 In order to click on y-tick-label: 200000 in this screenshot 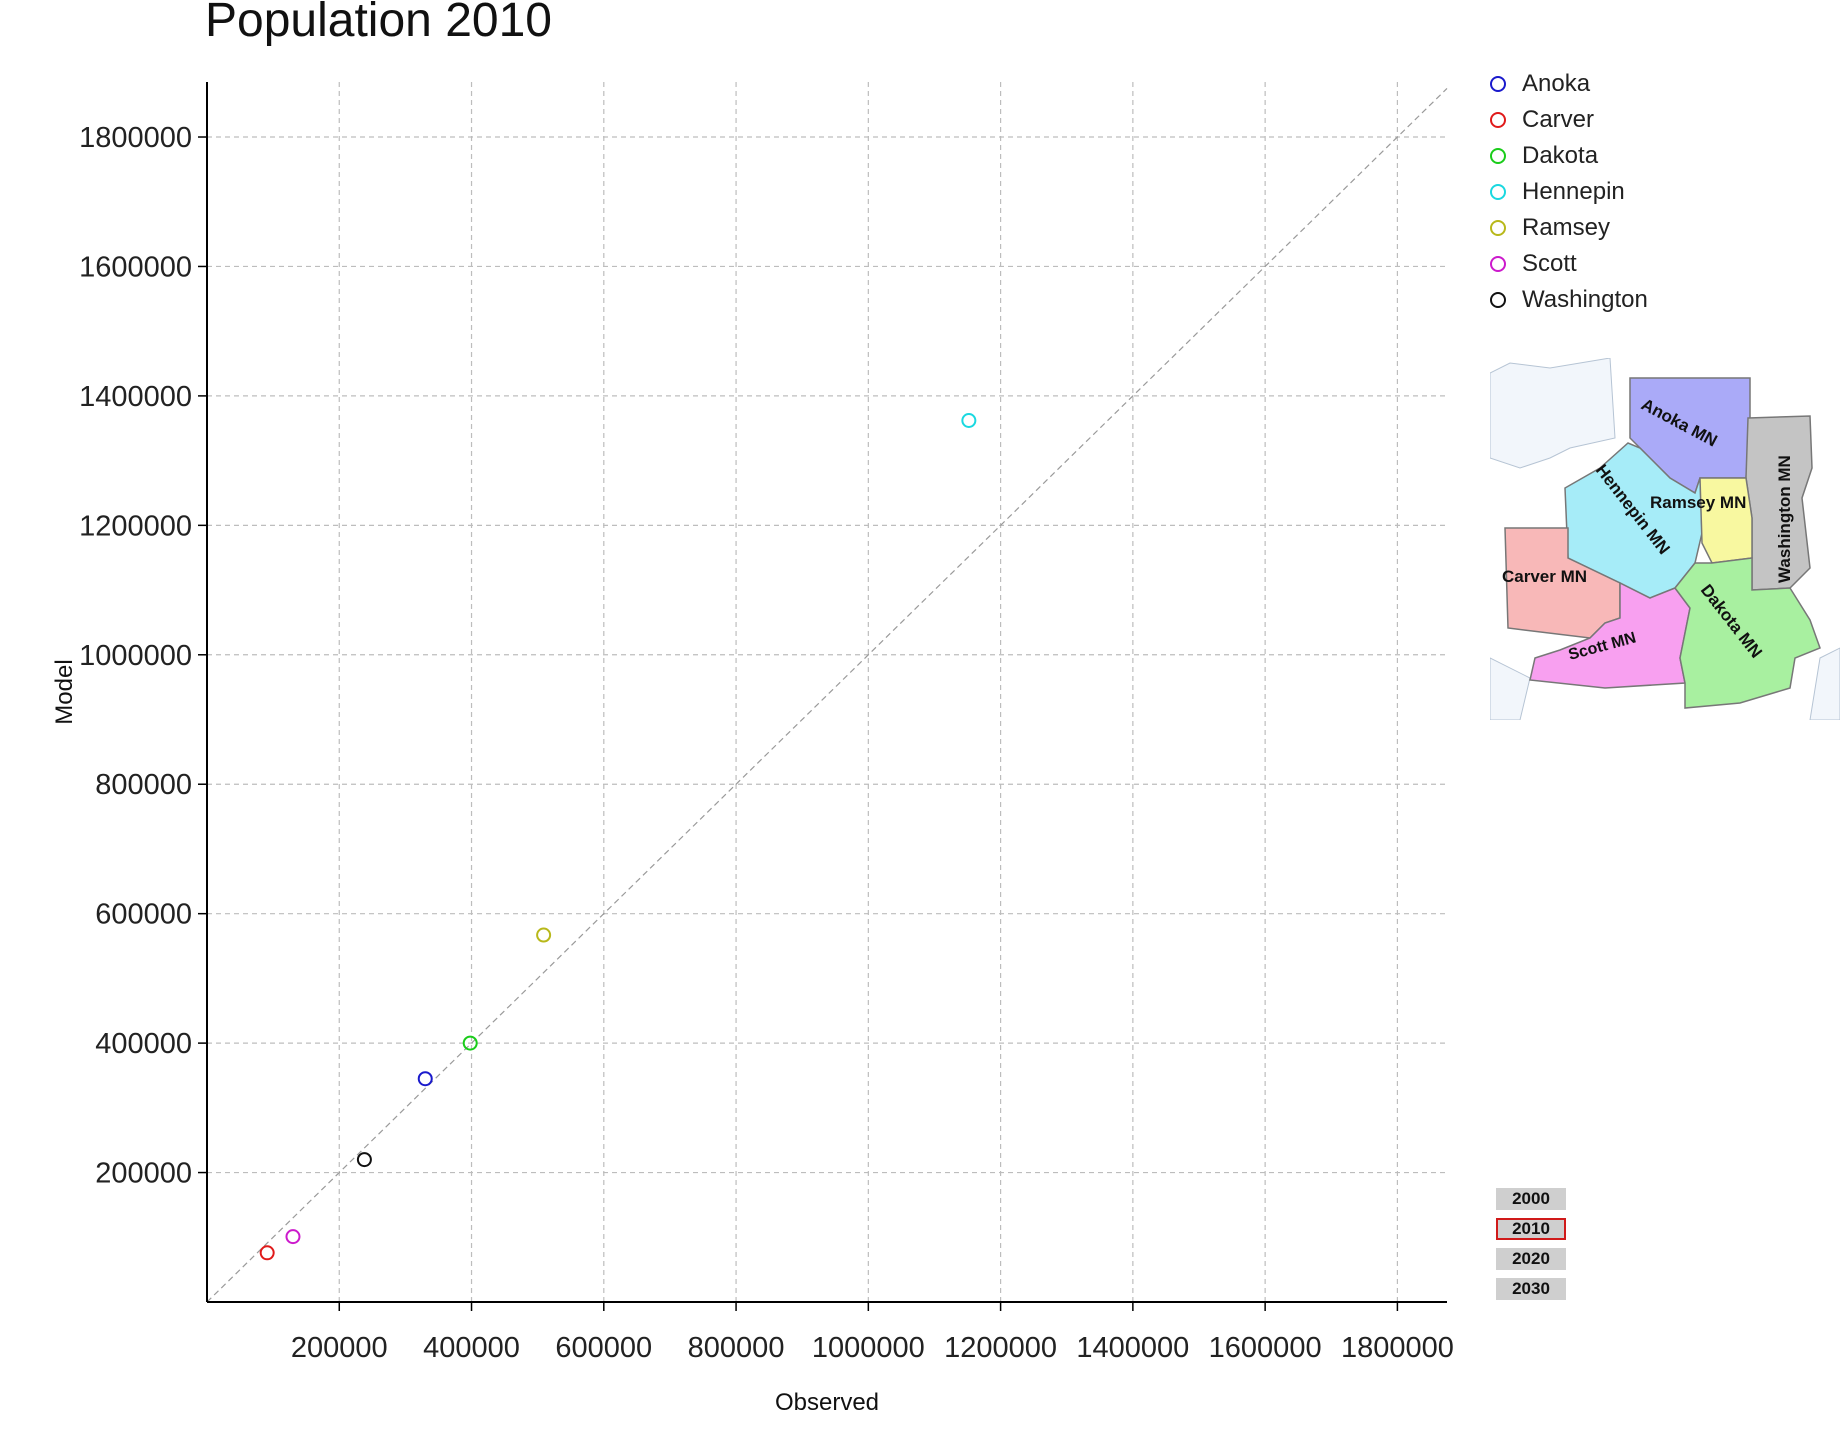, I will do `click(143, 1174)`.